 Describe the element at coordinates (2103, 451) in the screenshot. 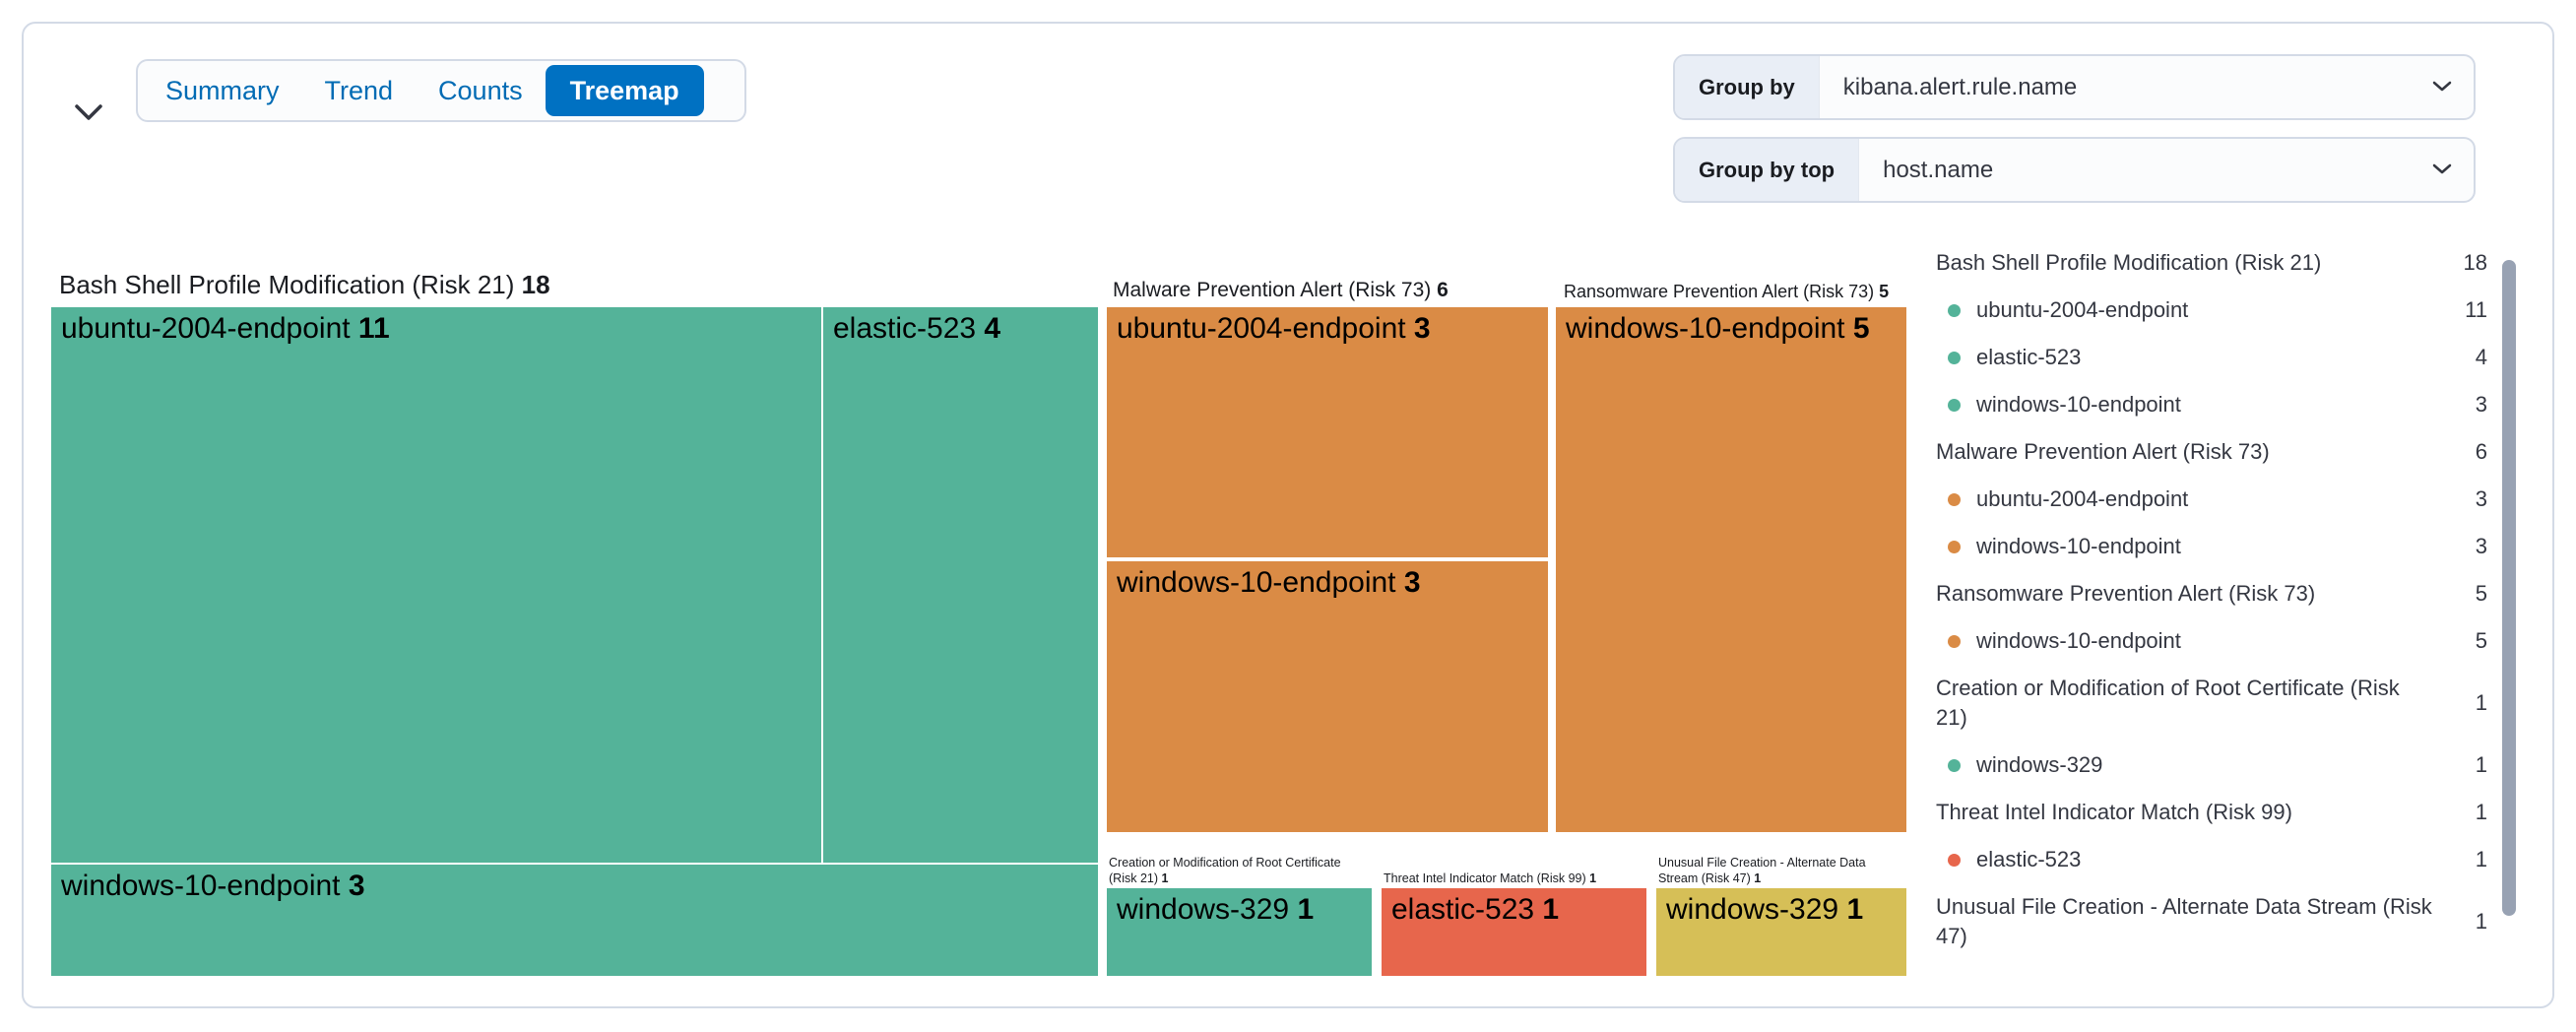

I see `legend-label: Malware Prevention Alert (Risk 73)` at that location.